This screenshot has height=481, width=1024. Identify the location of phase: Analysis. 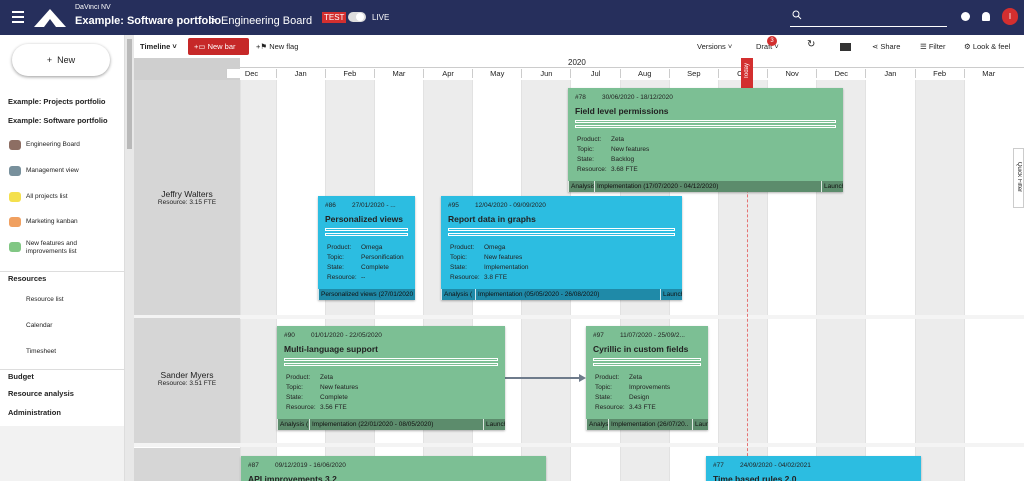
(581, 186).